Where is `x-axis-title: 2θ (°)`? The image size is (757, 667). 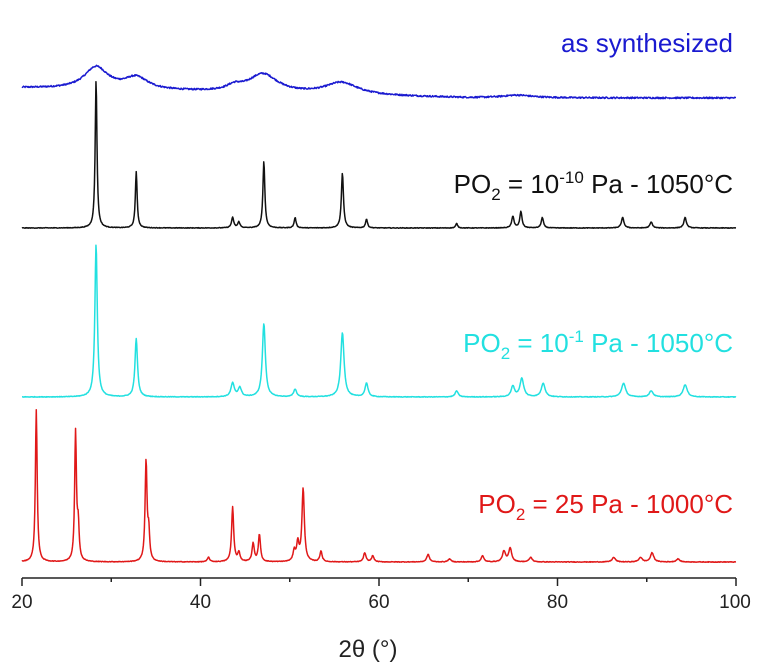 x-axis-title: 2θ (°) is located at coordinates (368, 649).